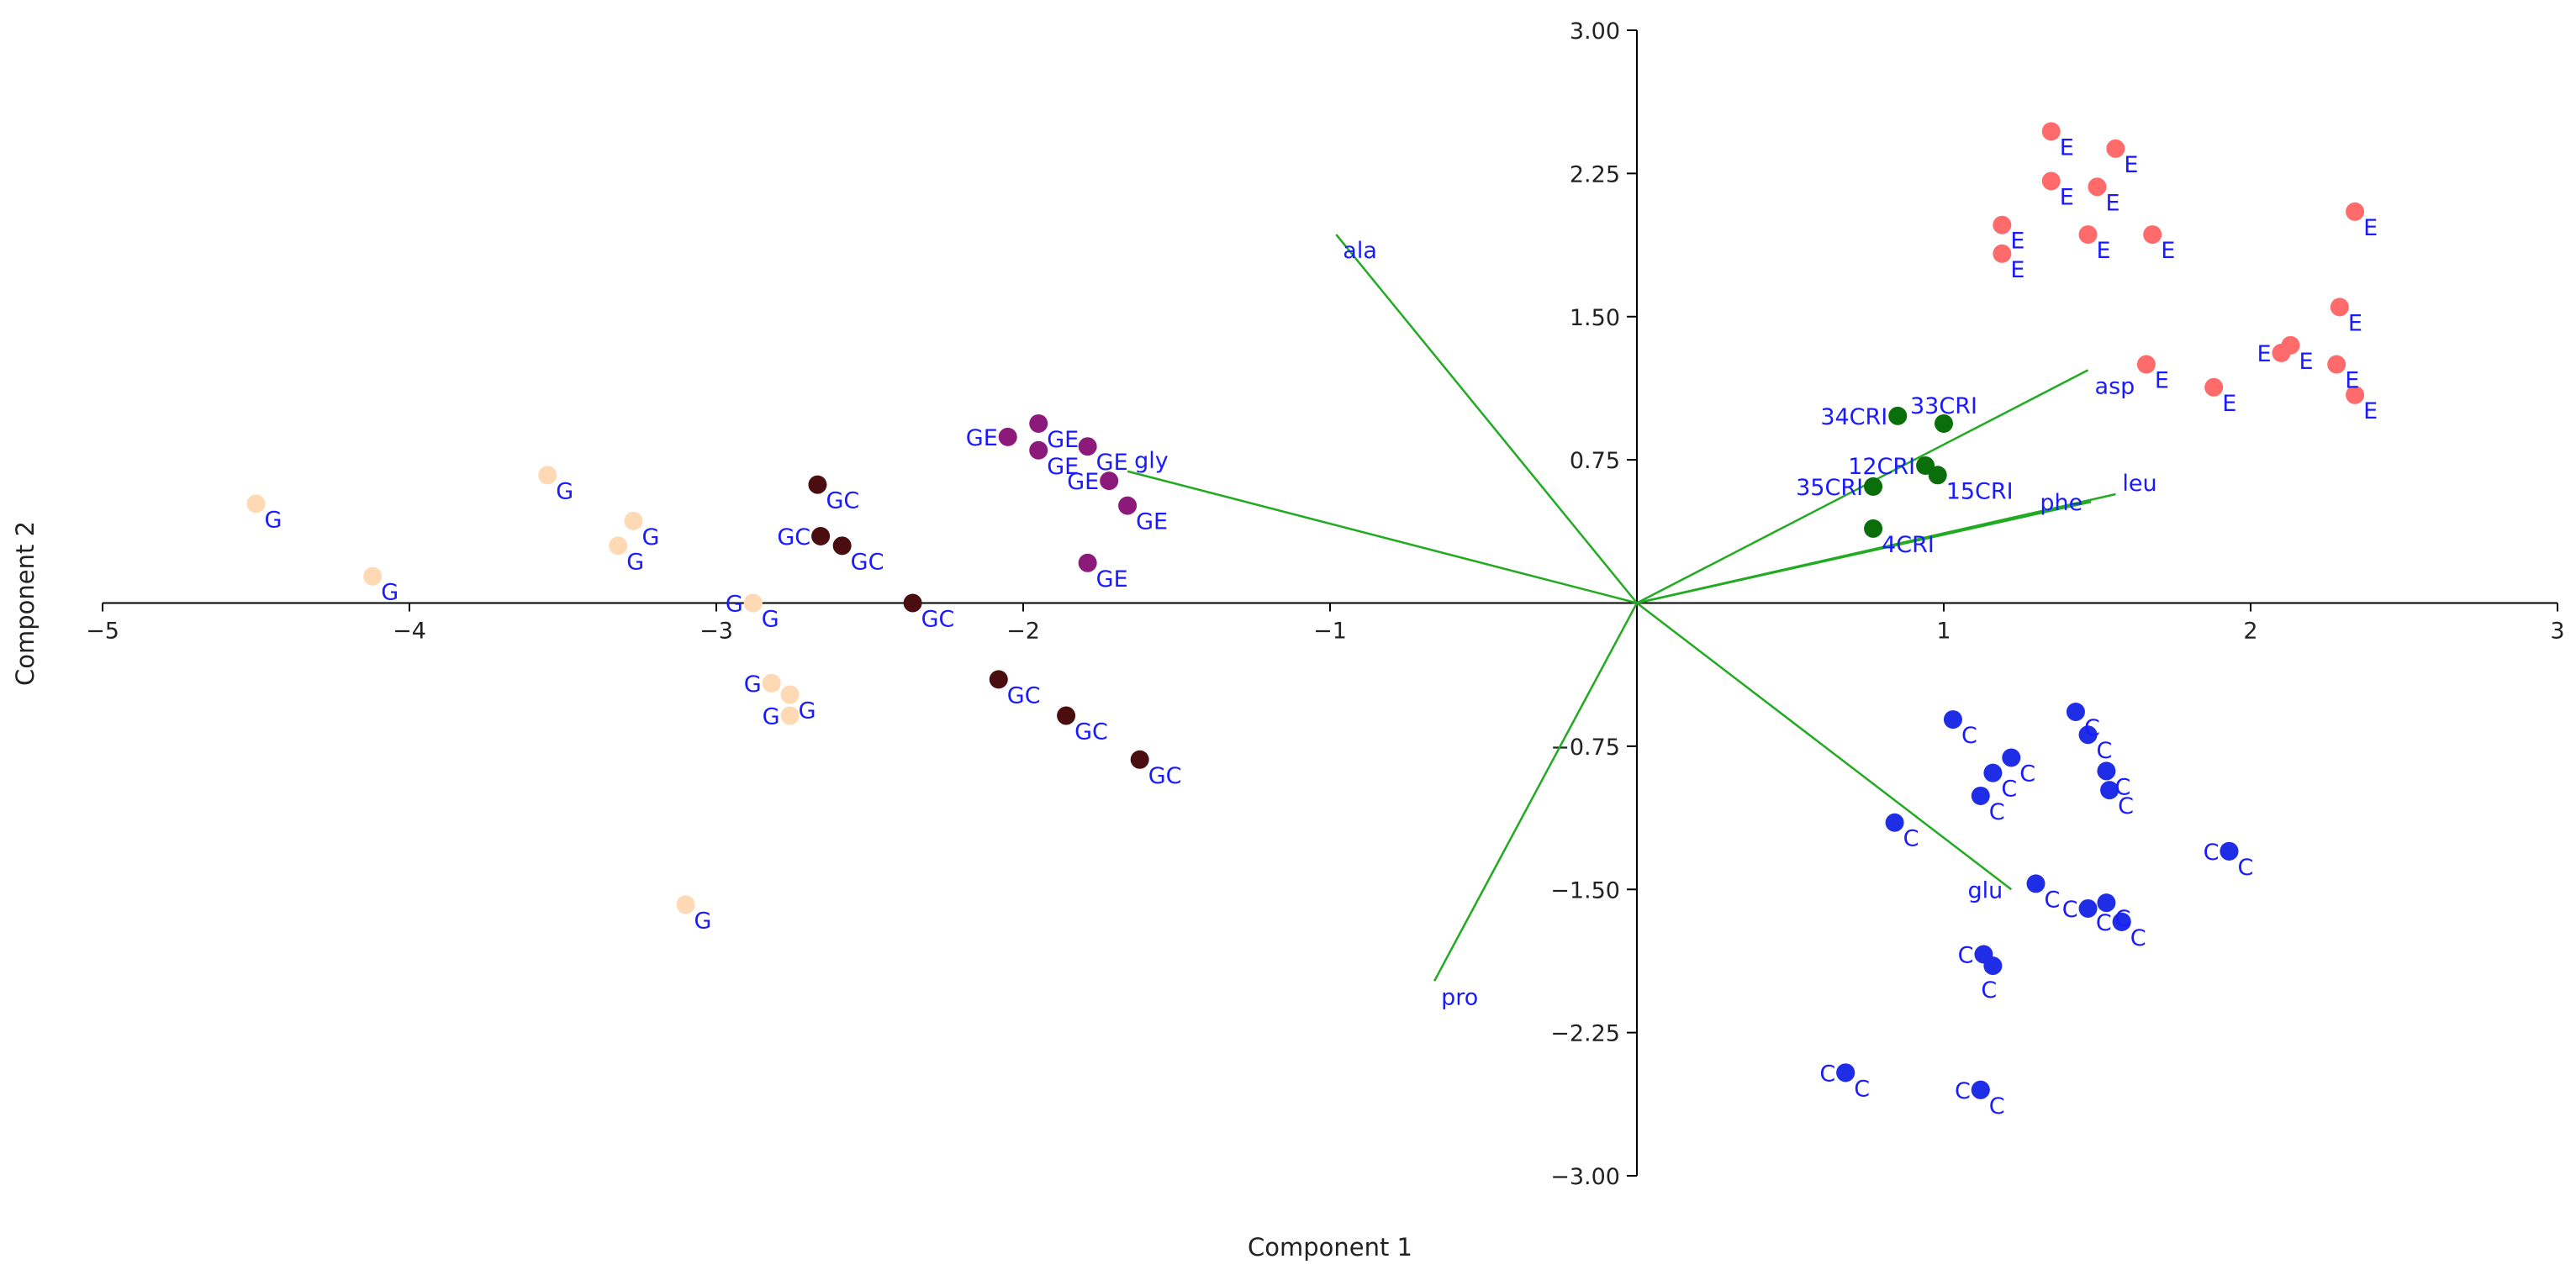 The image size is (2576, 1280). I want to click on y-tick-label: −3.00, so click(1585, 1177).